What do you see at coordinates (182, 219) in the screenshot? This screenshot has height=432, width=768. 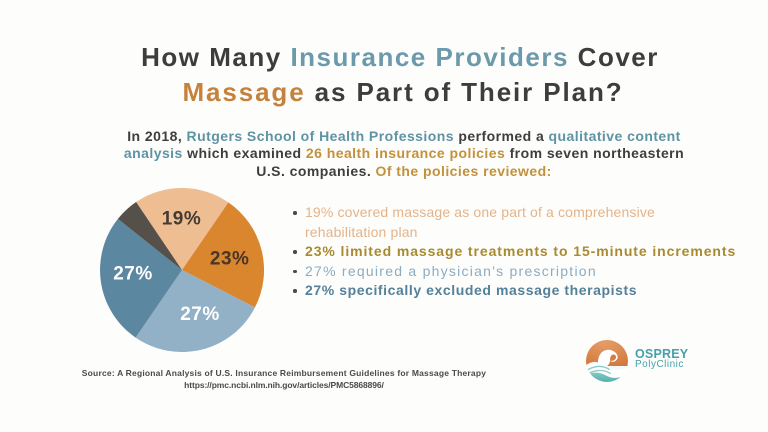 I see `svg-text: 19%` at bounding box center [182, 219].